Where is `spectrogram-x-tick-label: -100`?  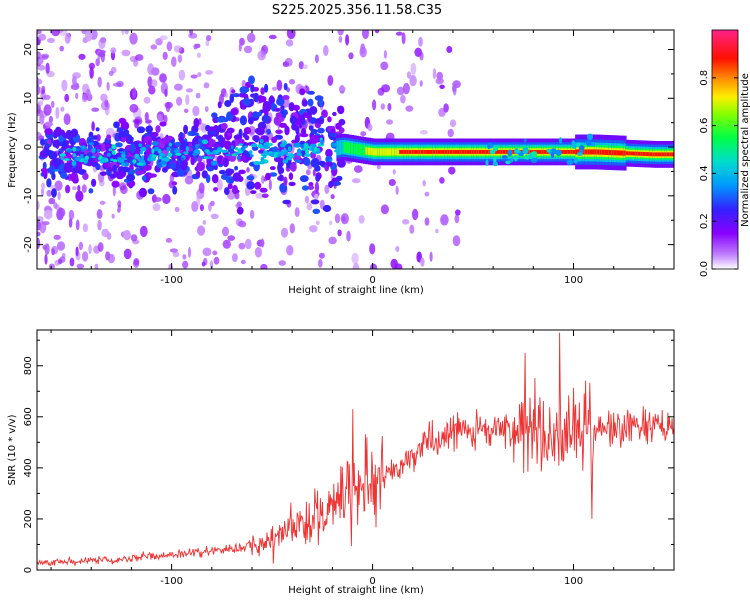
spectrogram-x-tick-label: -100 is located at coordinates (171, 280).